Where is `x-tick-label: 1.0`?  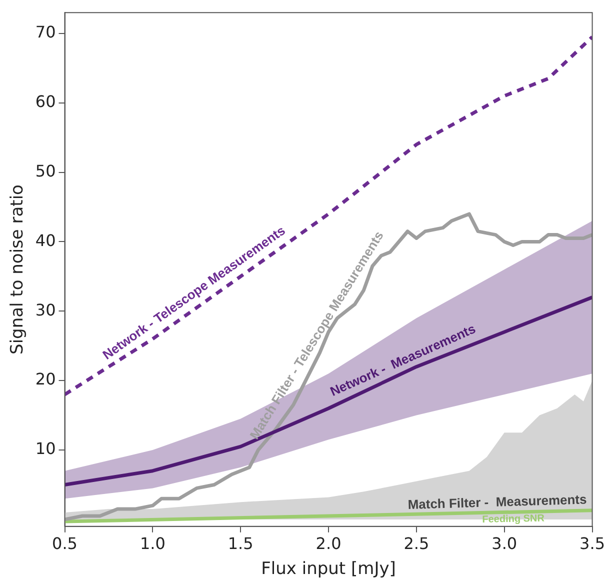 x-tick-label: 1.0 is located at coordinates (153, 544).